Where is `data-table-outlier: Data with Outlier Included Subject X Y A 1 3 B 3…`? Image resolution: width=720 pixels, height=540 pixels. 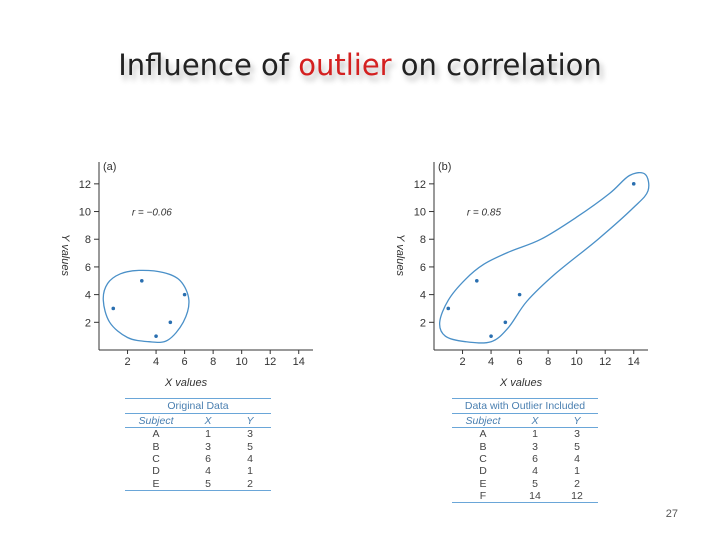
data-table-outlier: Data with Outlier Included Subject X Y A 1 3 B 3… is located at coordinates (525, 451).